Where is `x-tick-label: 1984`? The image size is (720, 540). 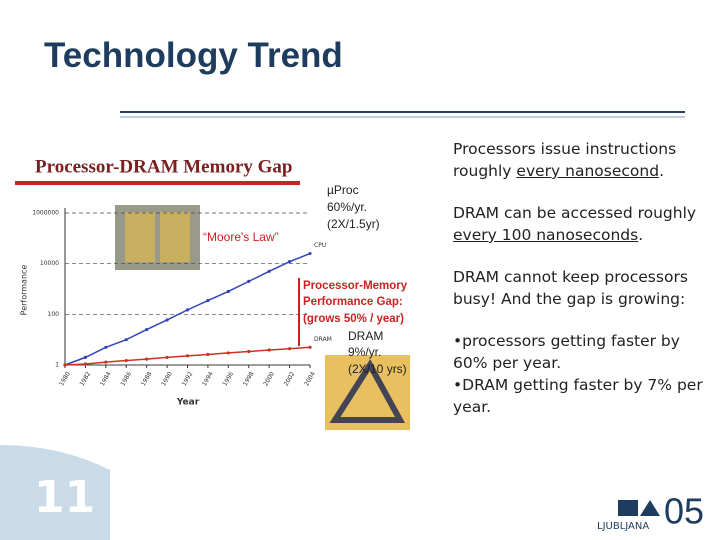
x-tick-label: 1984 is located at coordinates (106, 378).